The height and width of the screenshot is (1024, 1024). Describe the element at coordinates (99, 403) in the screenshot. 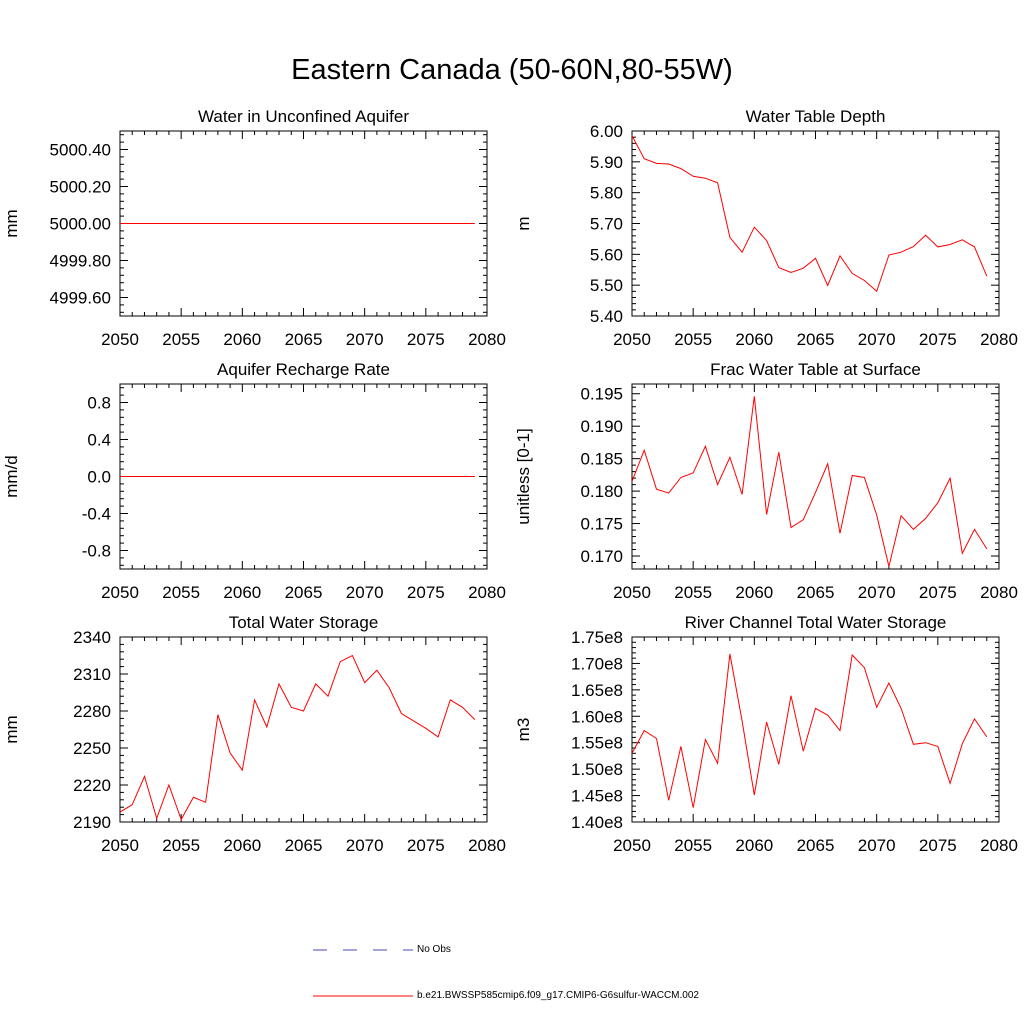

I see `y-tick-label: 0.8` at that location.